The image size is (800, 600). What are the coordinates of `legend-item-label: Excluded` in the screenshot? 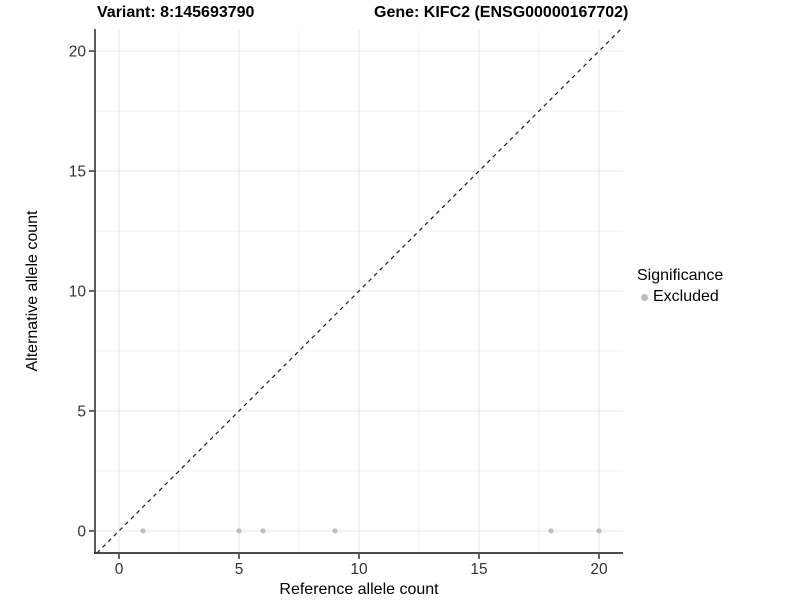 It's located at (686, 296).